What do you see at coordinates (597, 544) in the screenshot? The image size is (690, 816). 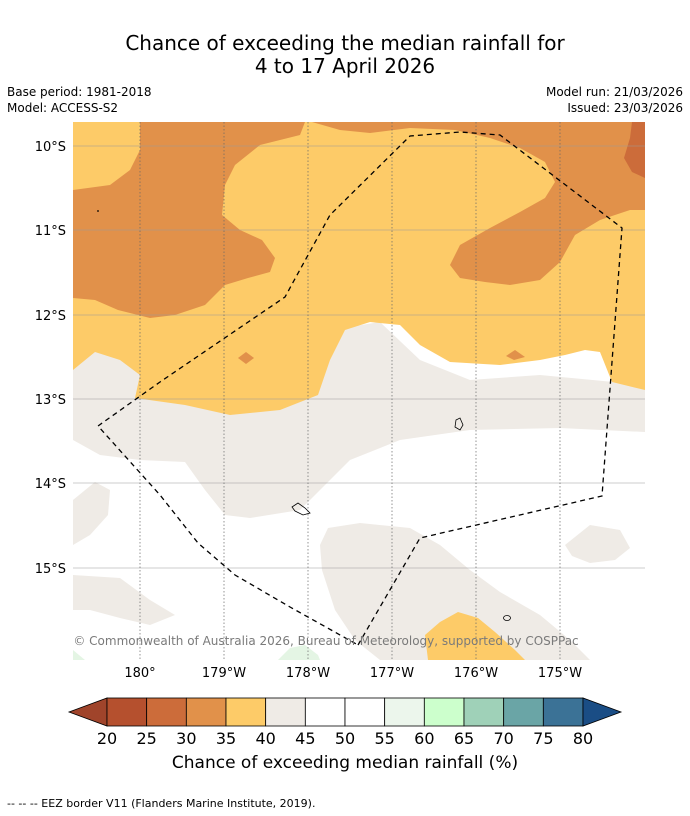 I see `contour-45-50-patch-east` at bounding box center [597, 544].